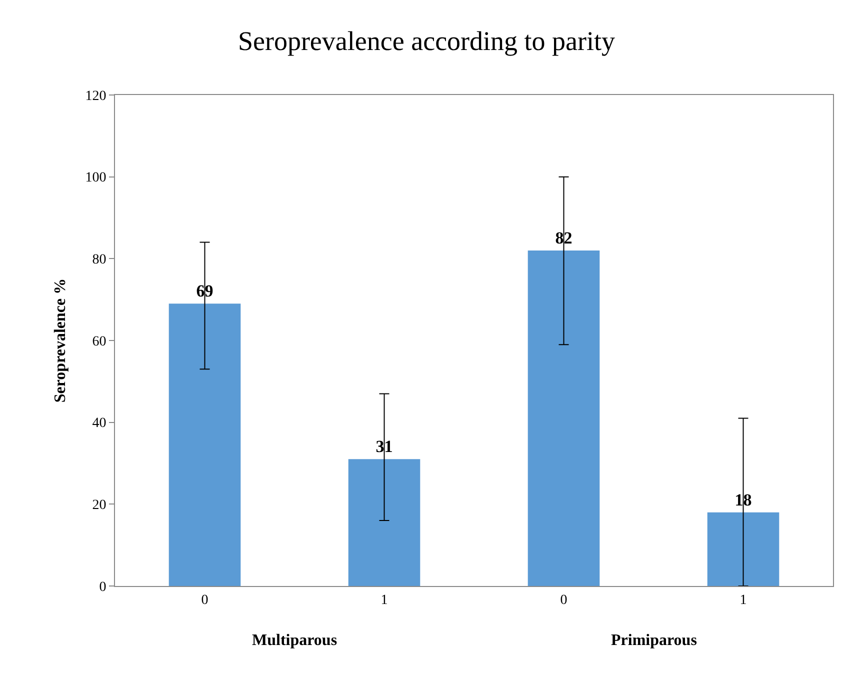  What do you see at coordinates (95, 96) in the screenshot?
I see `y-tick-label: 120` at bounding box center [95, 96].